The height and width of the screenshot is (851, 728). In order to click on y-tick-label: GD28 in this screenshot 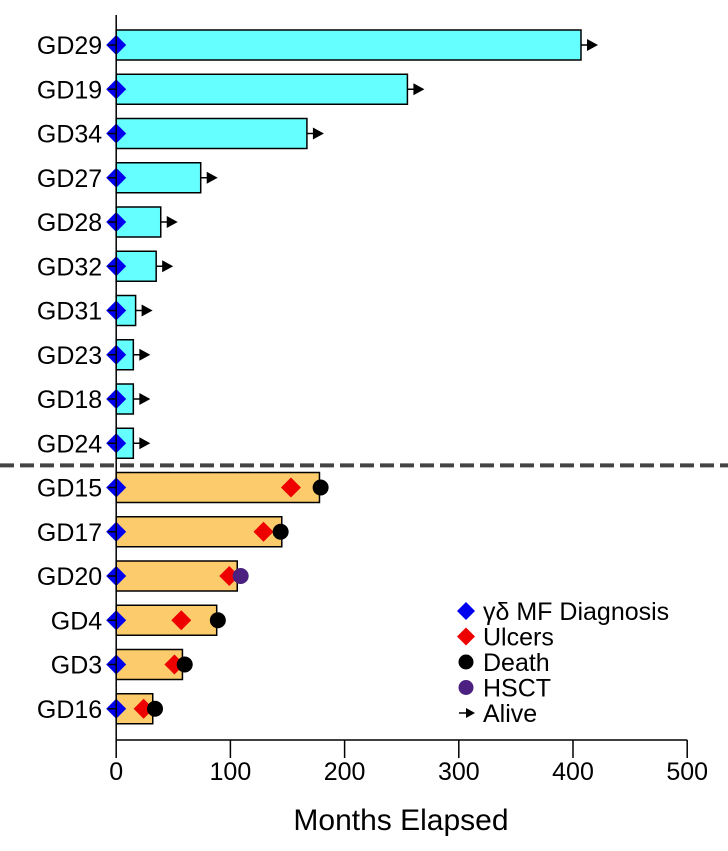, I will do `click(69, 223)`.